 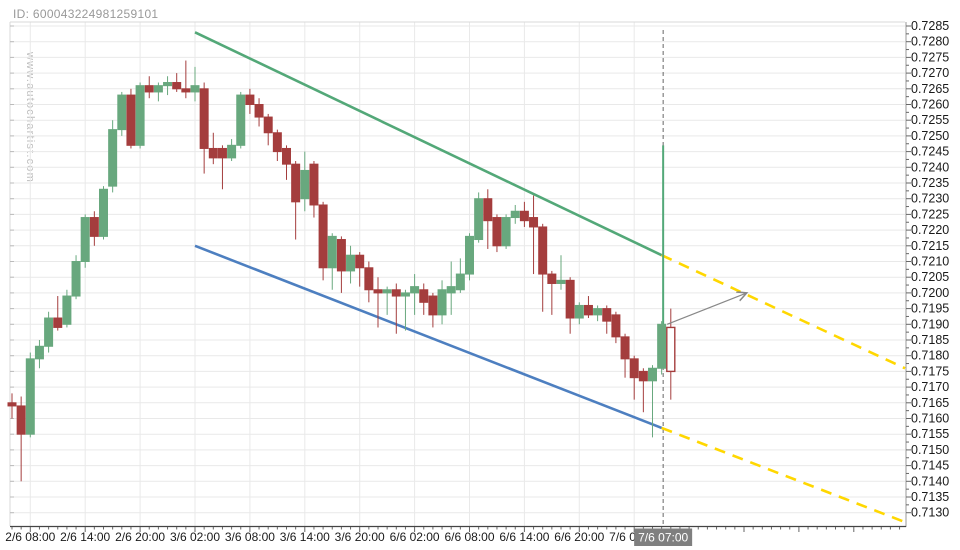 I want to click on y-axis-label: 0.7200, so click(x=930, y=293).